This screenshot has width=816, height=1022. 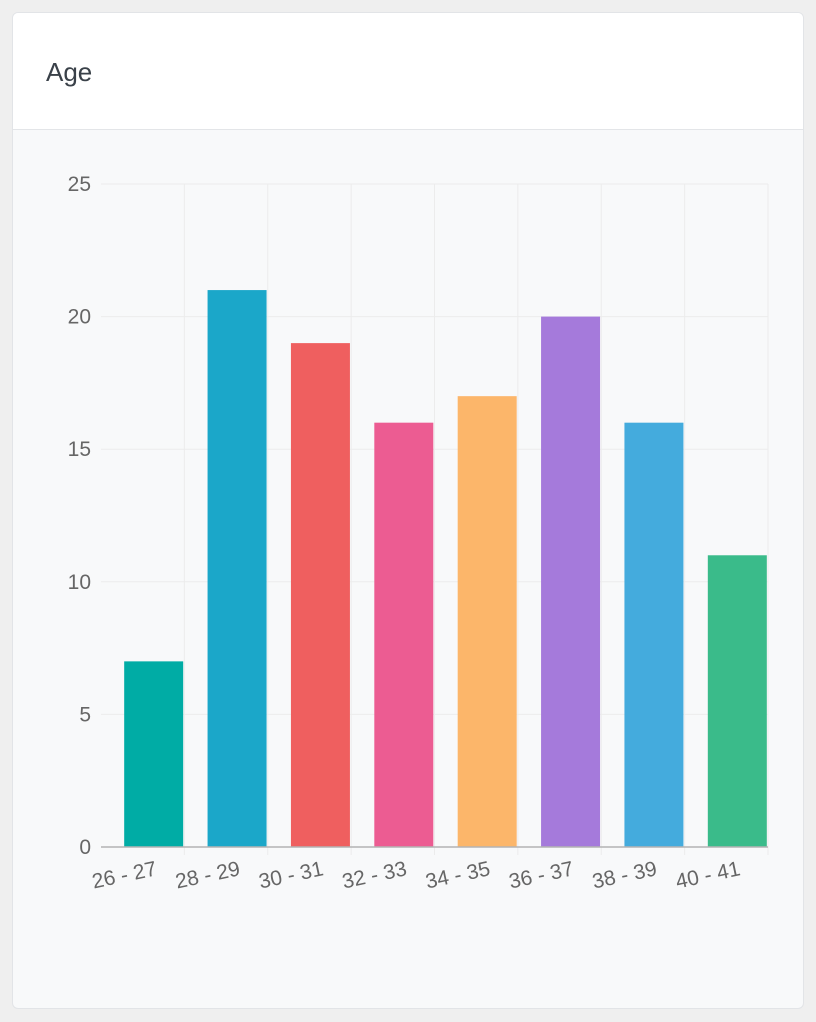 I want to click on y-tick-label: 0, so click(x=85, y=847).